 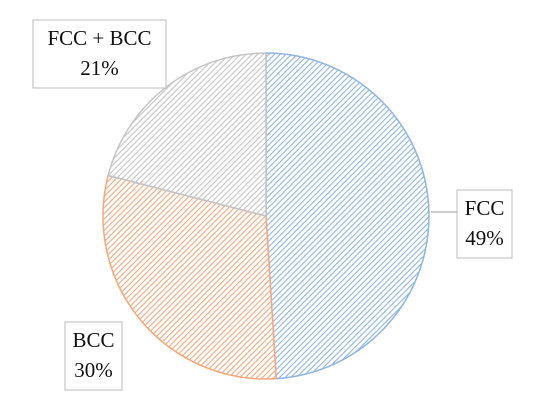 What do you see at coordinates (99, 68) in the screenshot?
I see `slice-value: 21%` at bounding box center [99, 68].